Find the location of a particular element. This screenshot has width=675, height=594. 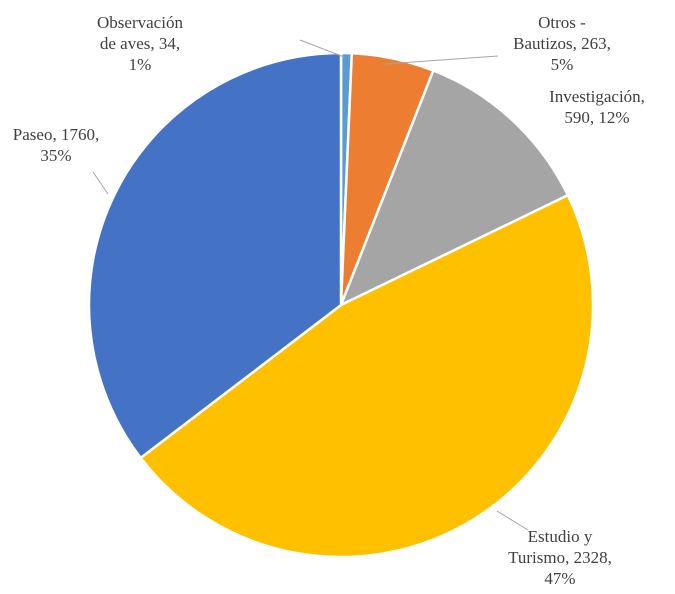

data-label-observacion-de-aves: Observación de aves, 34, 1% is located at coordinates (140, 43).